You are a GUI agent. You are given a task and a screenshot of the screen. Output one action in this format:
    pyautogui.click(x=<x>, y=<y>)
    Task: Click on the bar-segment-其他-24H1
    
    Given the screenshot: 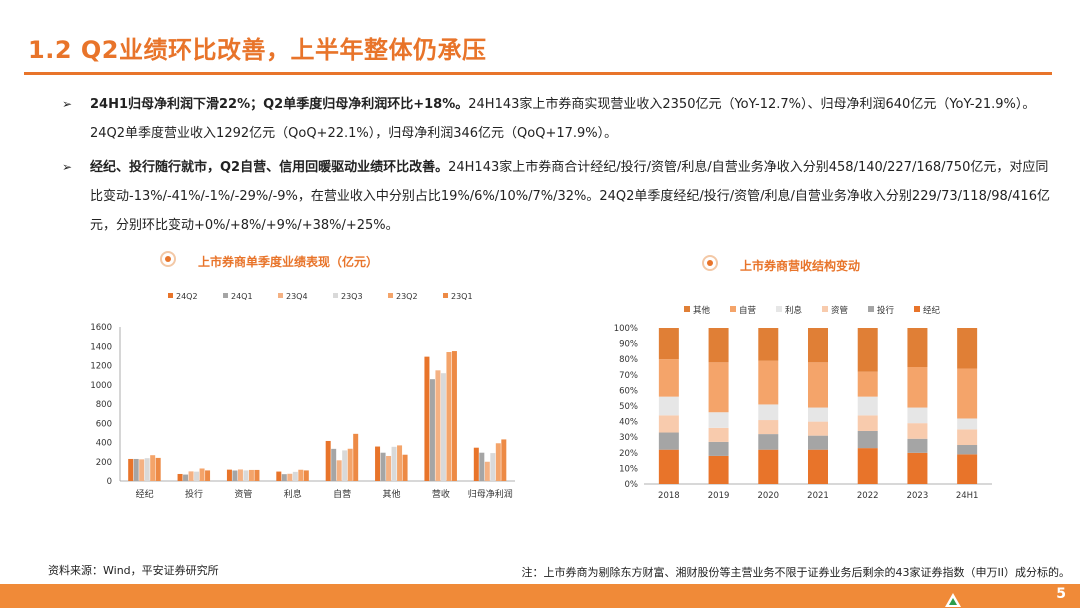 What is the action you would take?
    pyautogui.click(x=967, y=348)
    